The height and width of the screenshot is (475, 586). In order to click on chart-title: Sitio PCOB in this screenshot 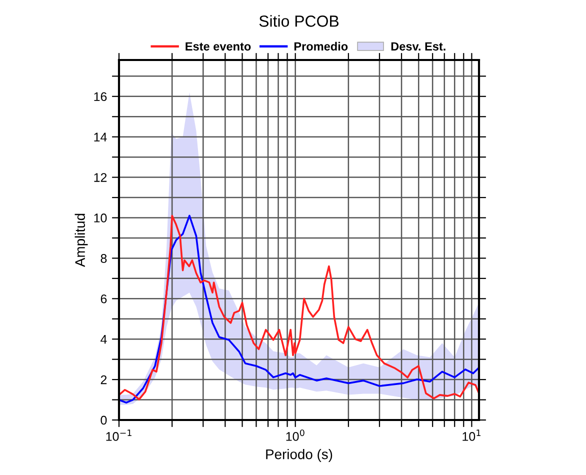, I will do `click(299, 21)`.